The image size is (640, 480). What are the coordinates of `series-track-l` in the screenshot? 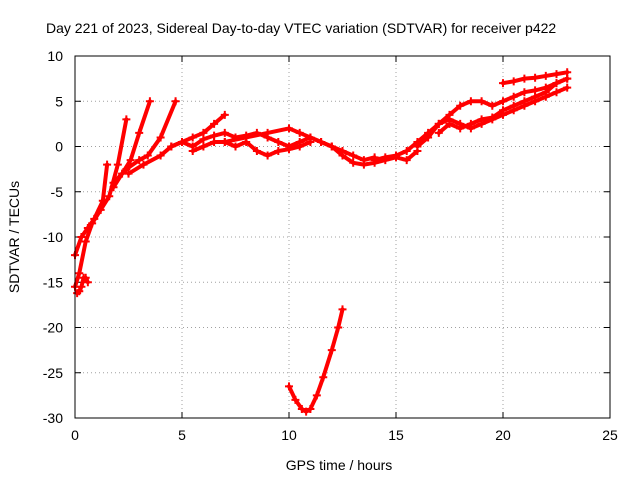 It's located at (492, 112).